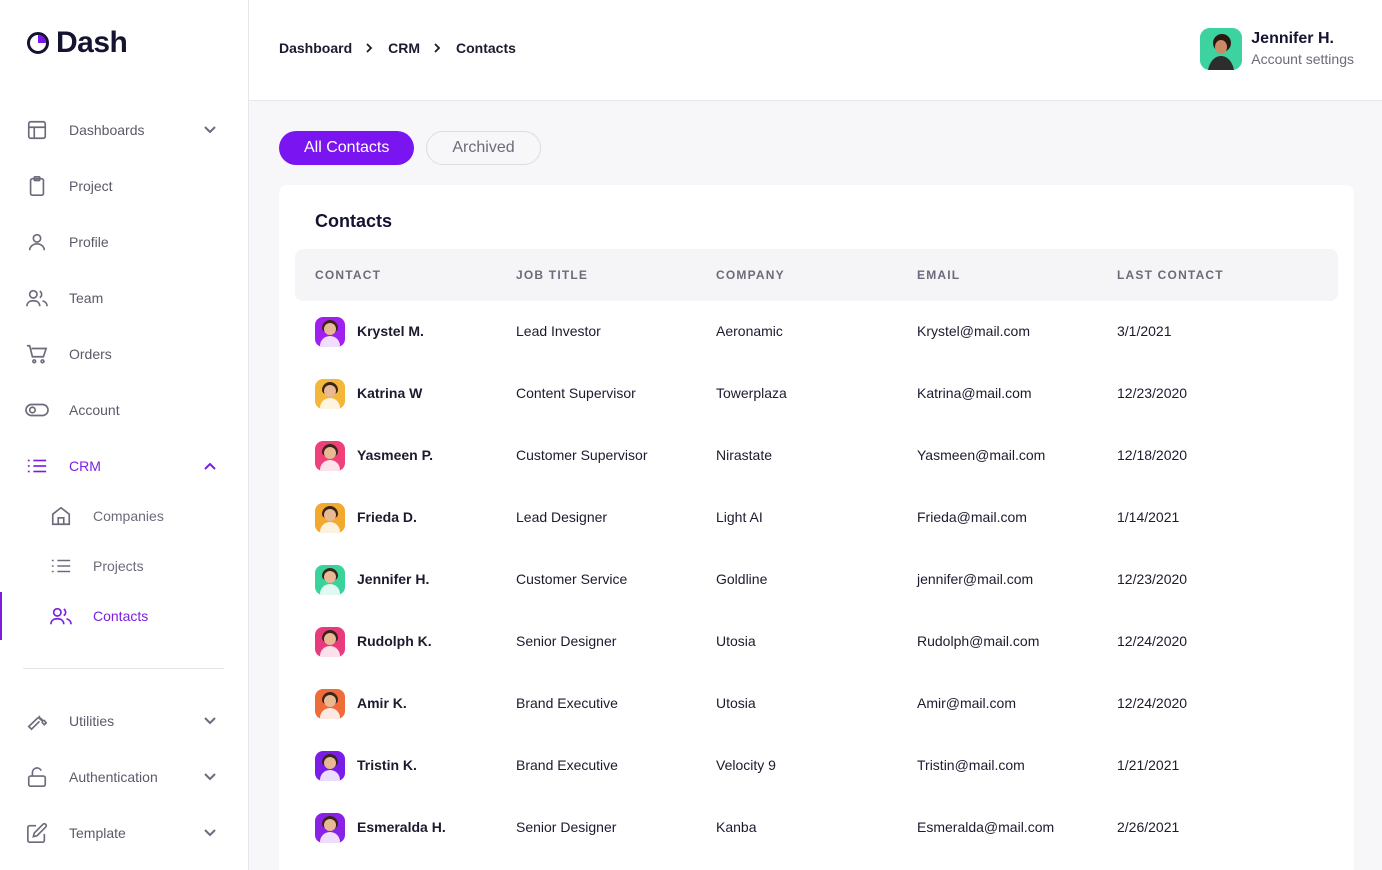 This screenshot has width=1382, height=870. What do you see at coordinates (582, 455) in the screenshot?
I see `cell-job-title: Customer Supervisor` at bounding box center [582, 455].